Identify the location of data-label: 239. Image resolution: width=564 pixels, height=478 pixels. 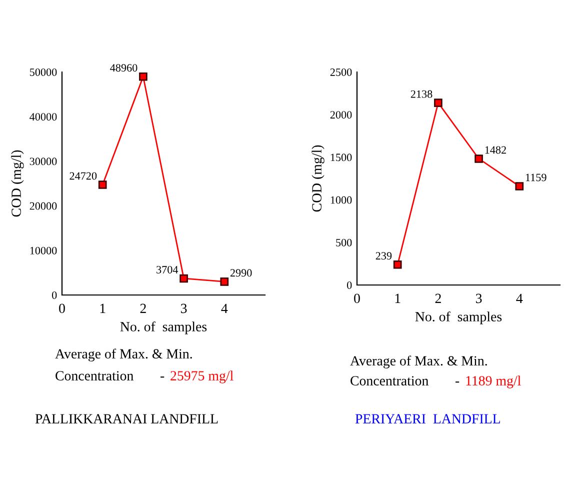
(384, 256).